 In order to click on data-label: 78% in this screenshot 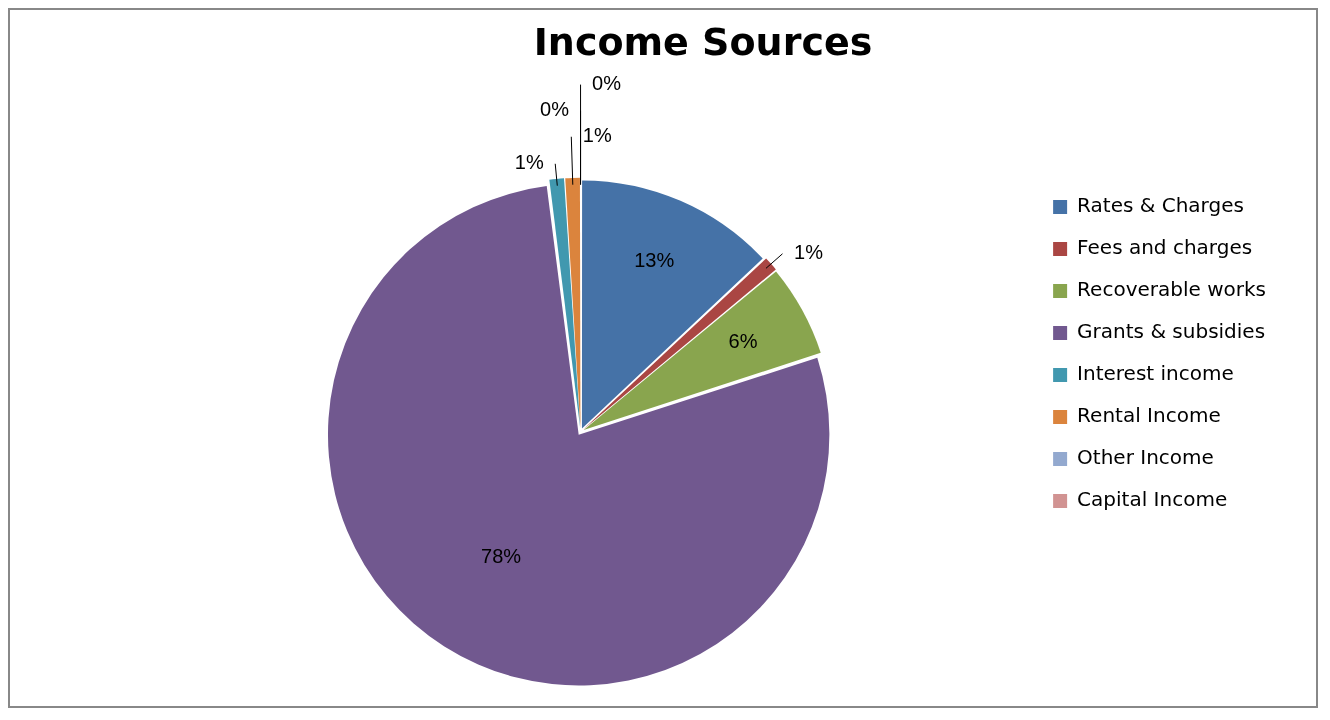, I will do `click(501, 555)`.